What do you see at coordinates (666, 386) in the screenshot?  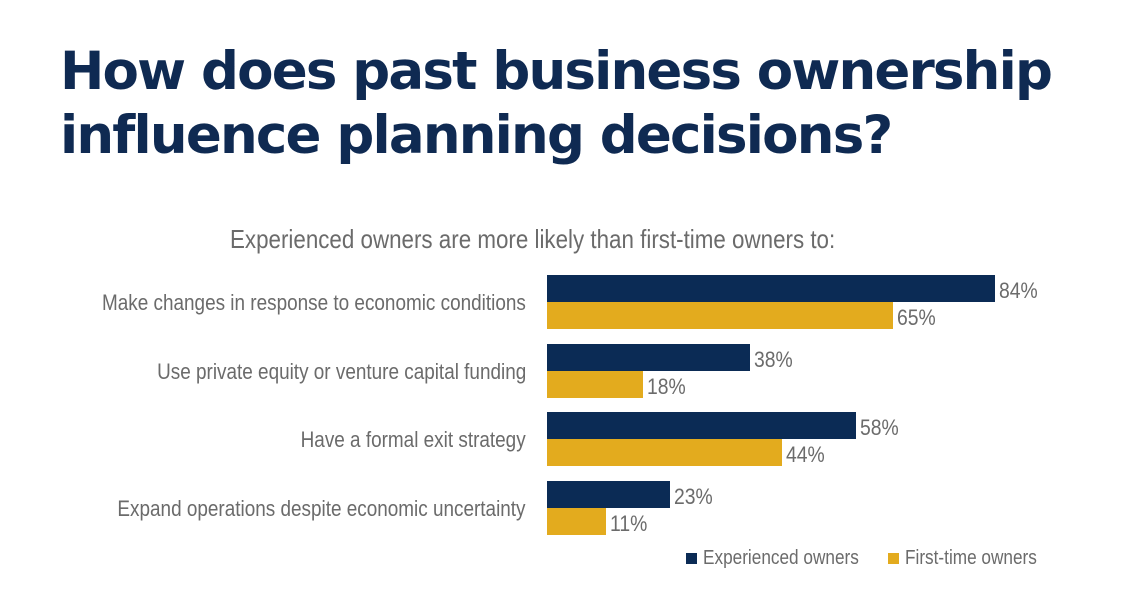 I see `value-label-first-time: 18%` at bounding box center [666, 386].